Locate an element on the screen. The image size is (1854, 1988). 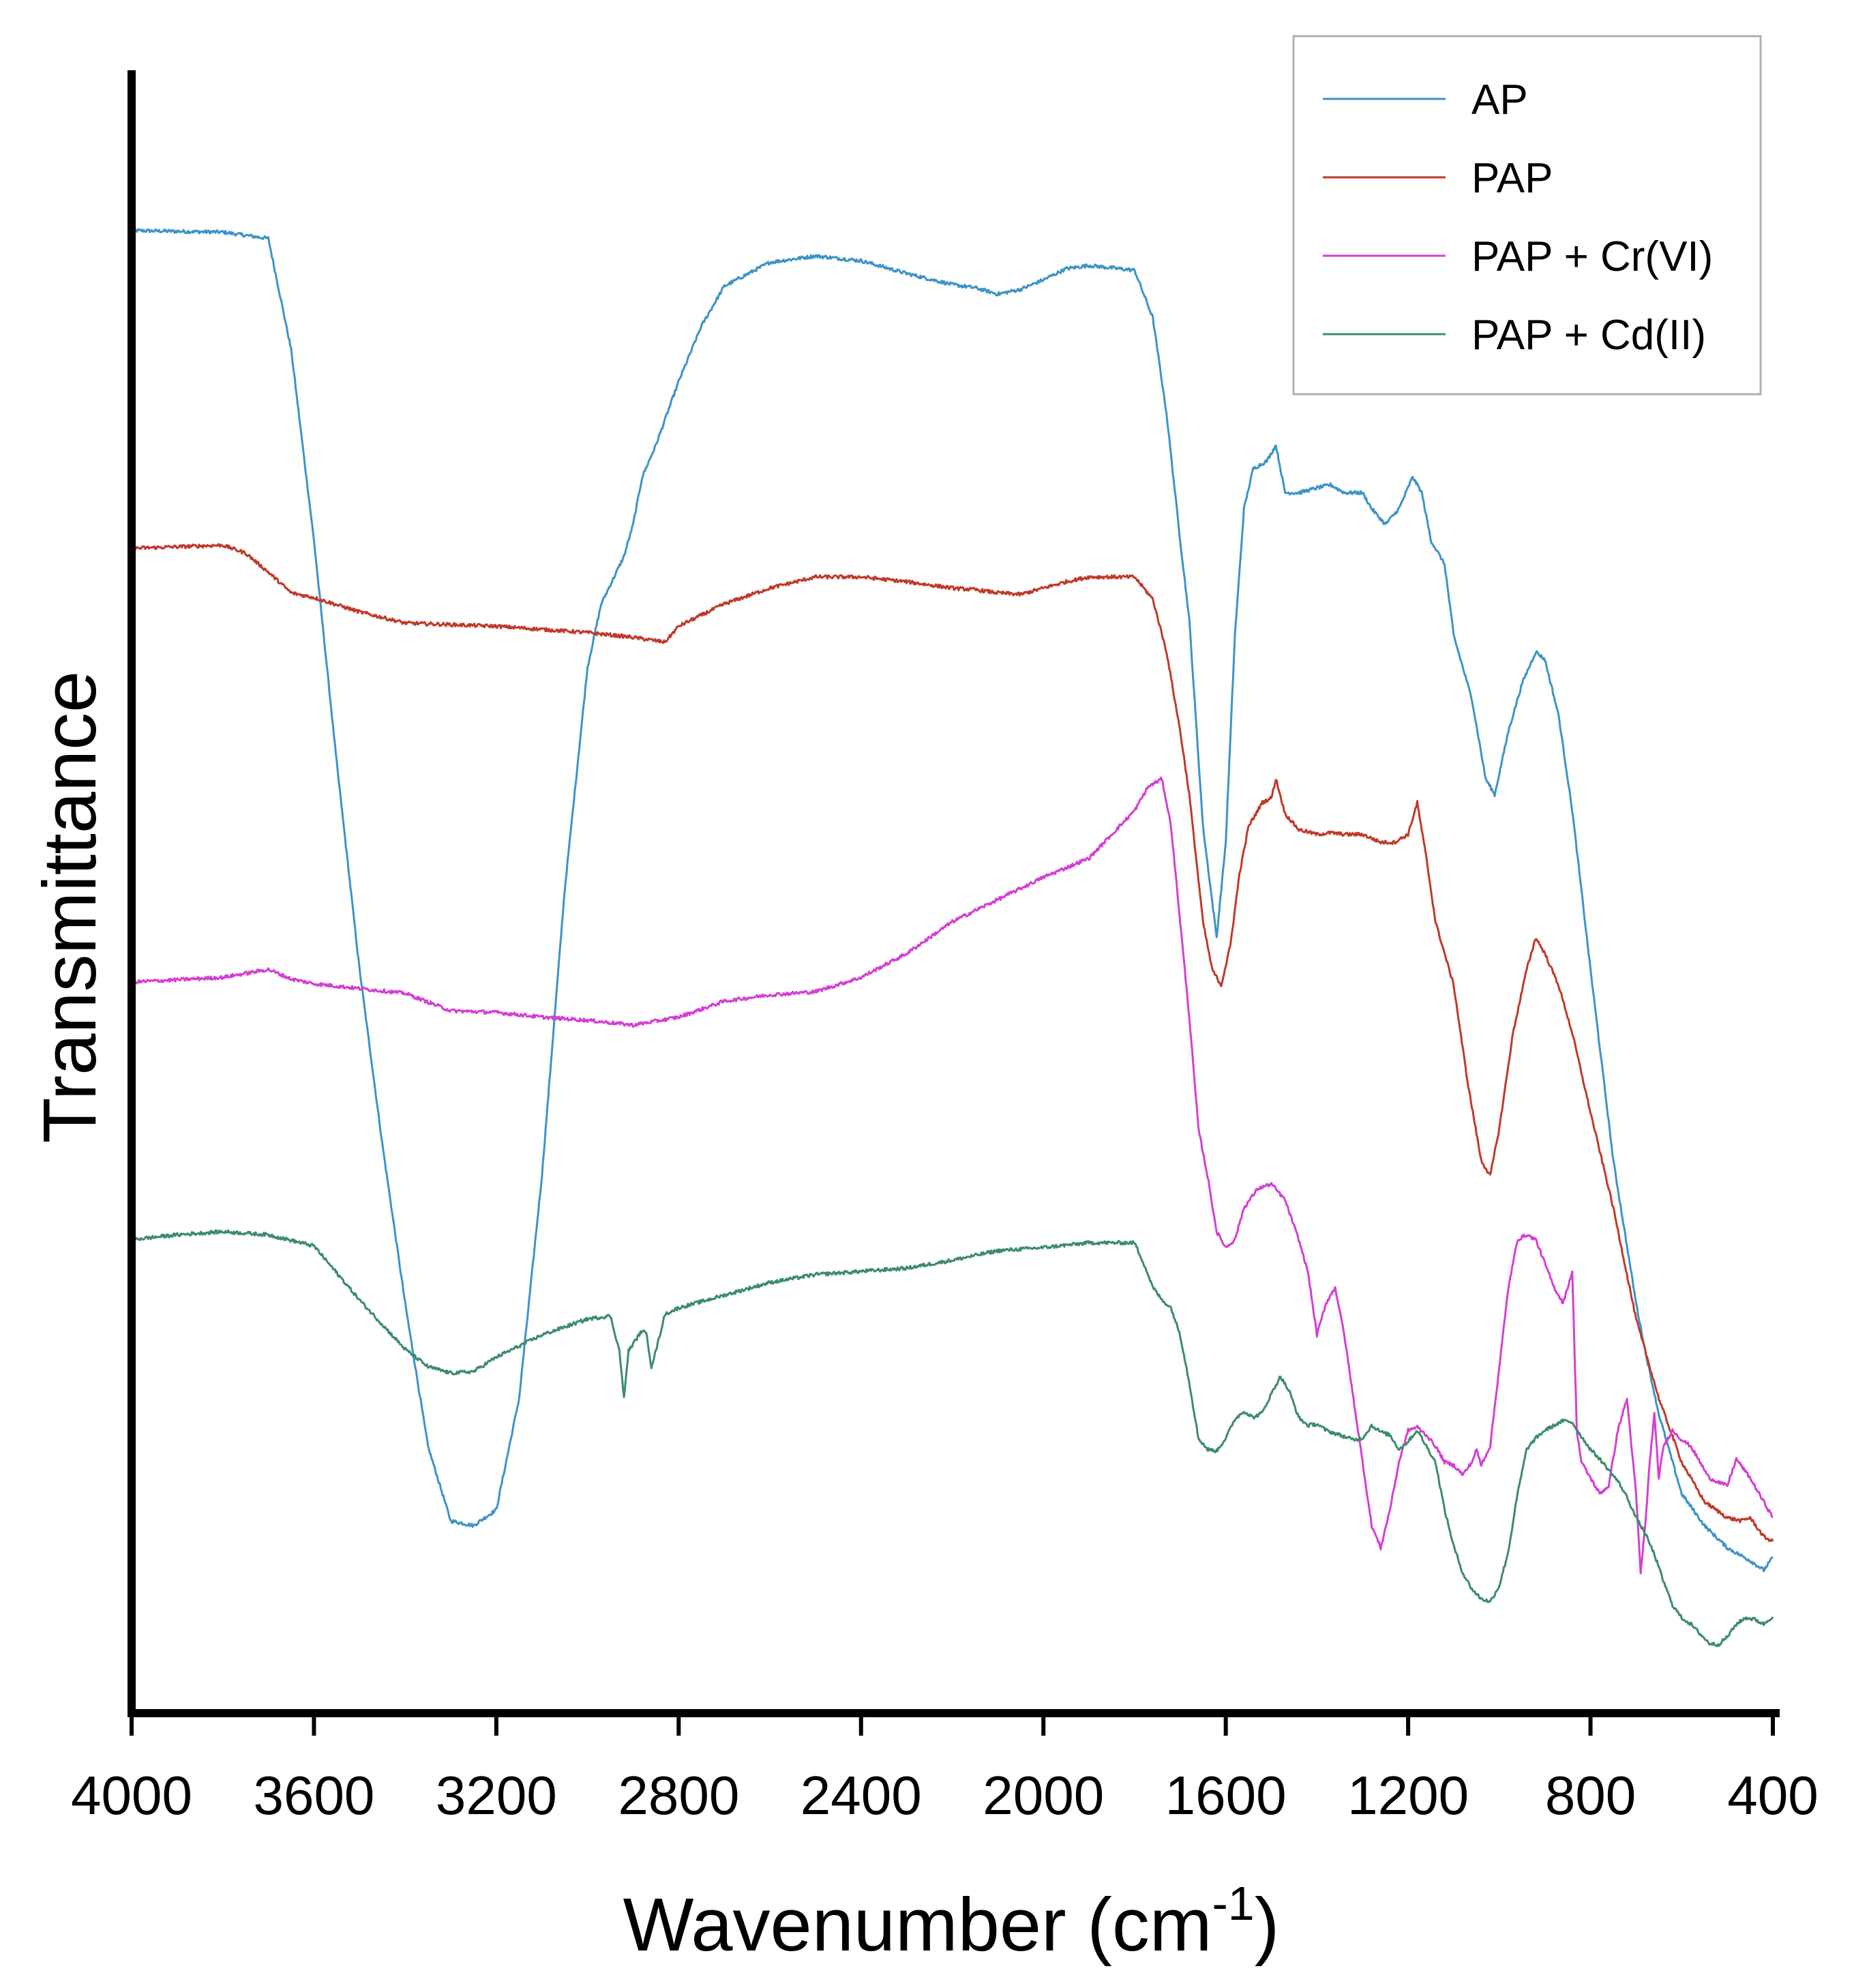
legend-items: AP PAP PAP + Cr(VI) PAP + Cd(II) is located at coordinates (1518, 217).